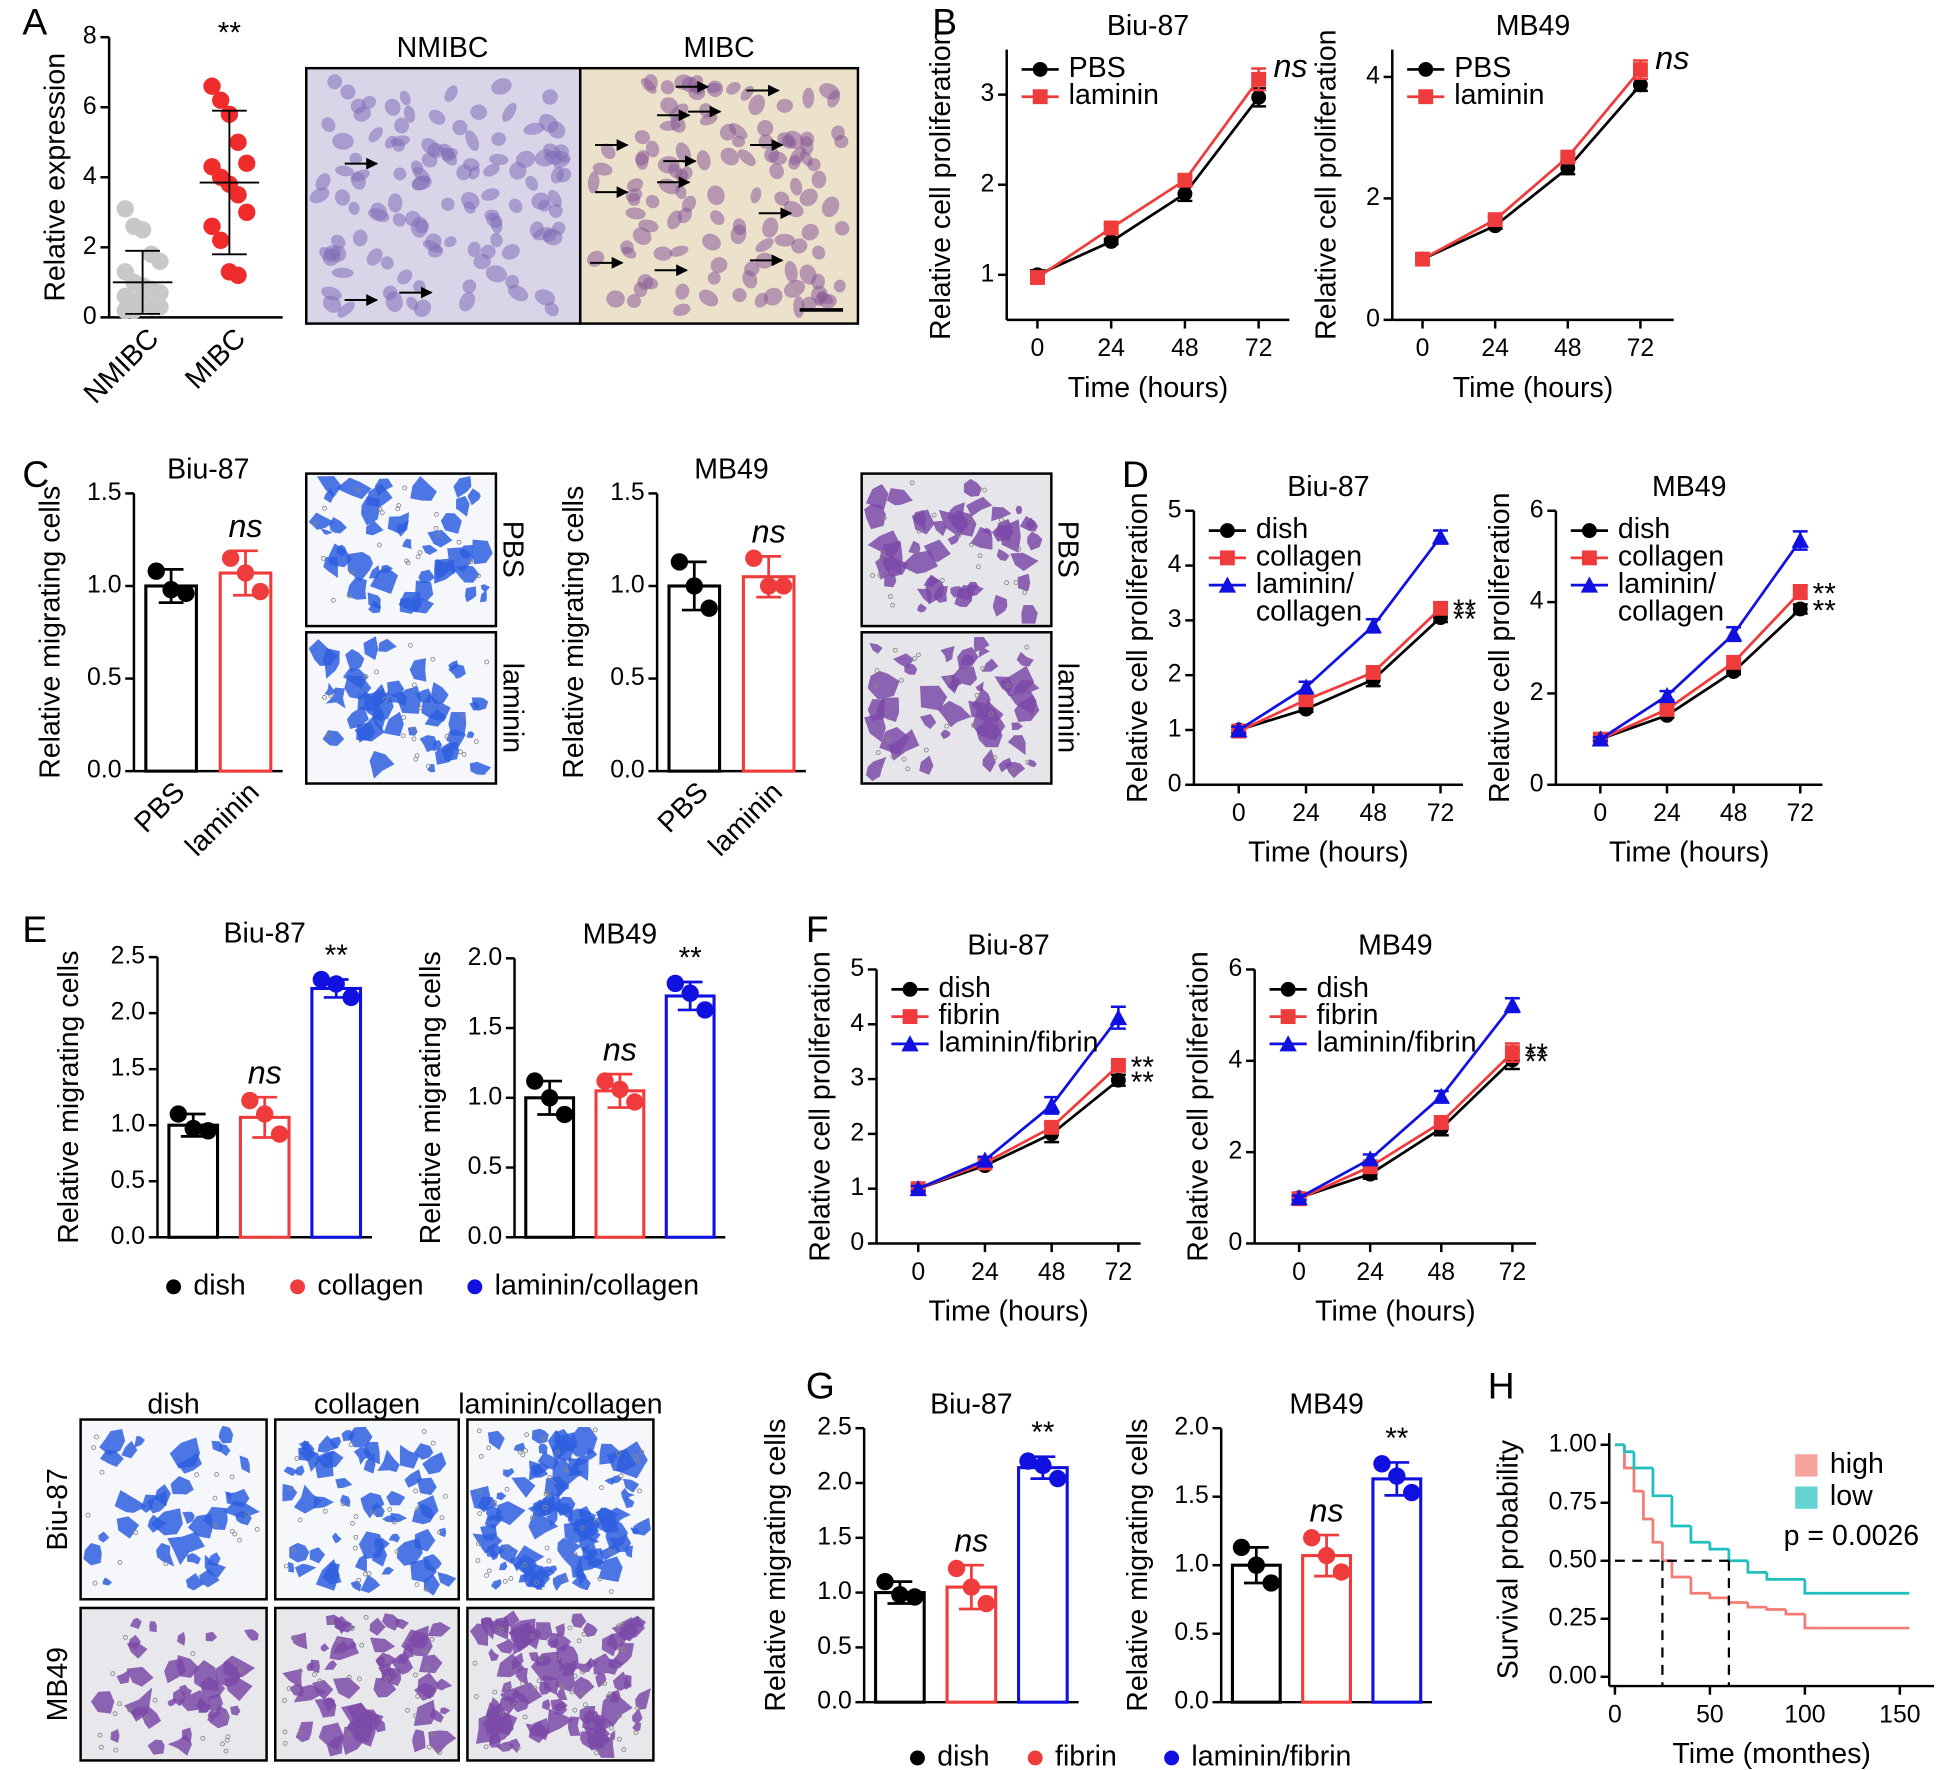 The height and width of the screenshot is (1770, 1944). I want to click on legend-label: fibrin, so click(1086, 1755).